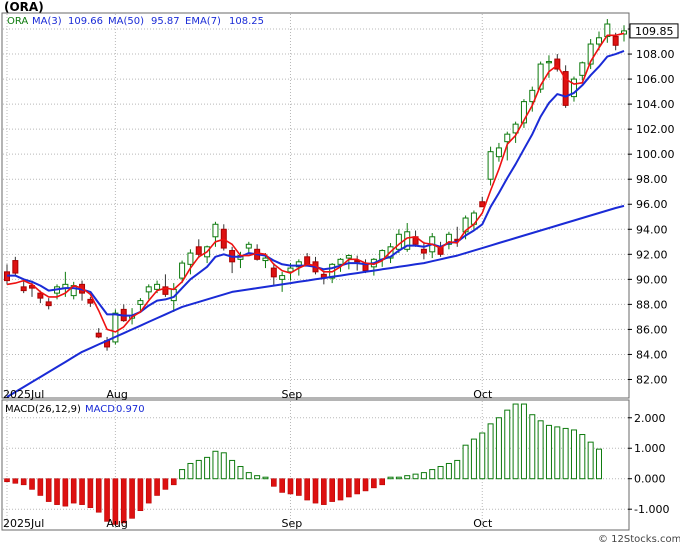 The height and width of the screenshot is (546, 680). Describe the element at coordinates (652, 279) in the screenshot. I see `price-tick-label: 90.00` at that location.